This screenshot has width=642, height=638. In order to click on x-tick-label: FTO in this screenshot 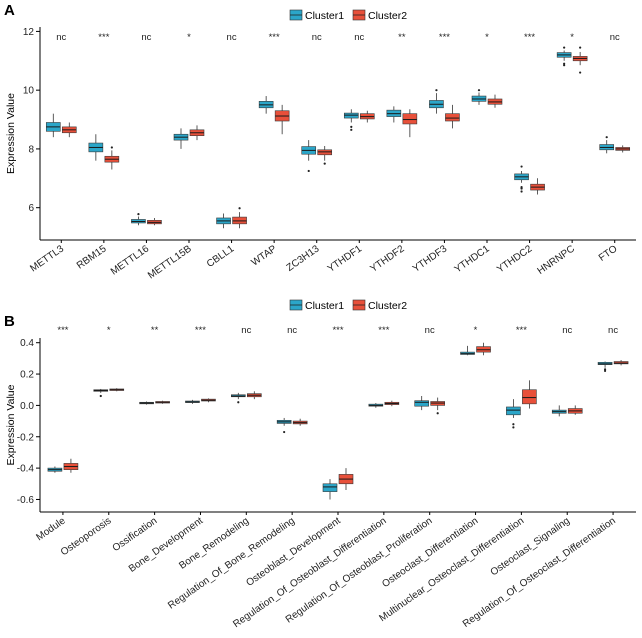, I will do `click(608, 253)`.